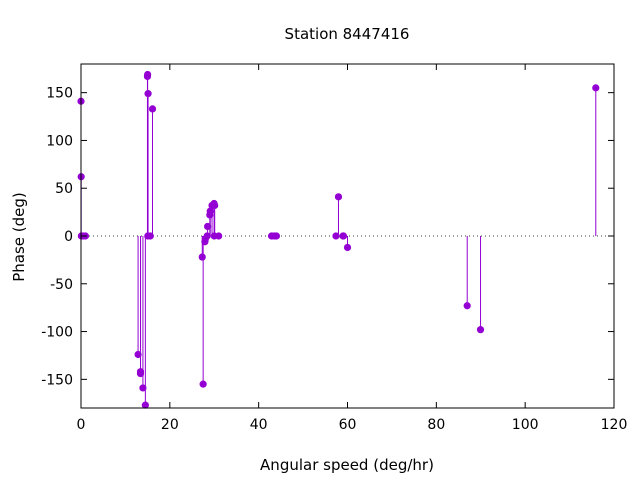 Image resolution: width=640 pixels, height=480 pixels. I want to click on x-tick-label: 120, so click(614, 425).